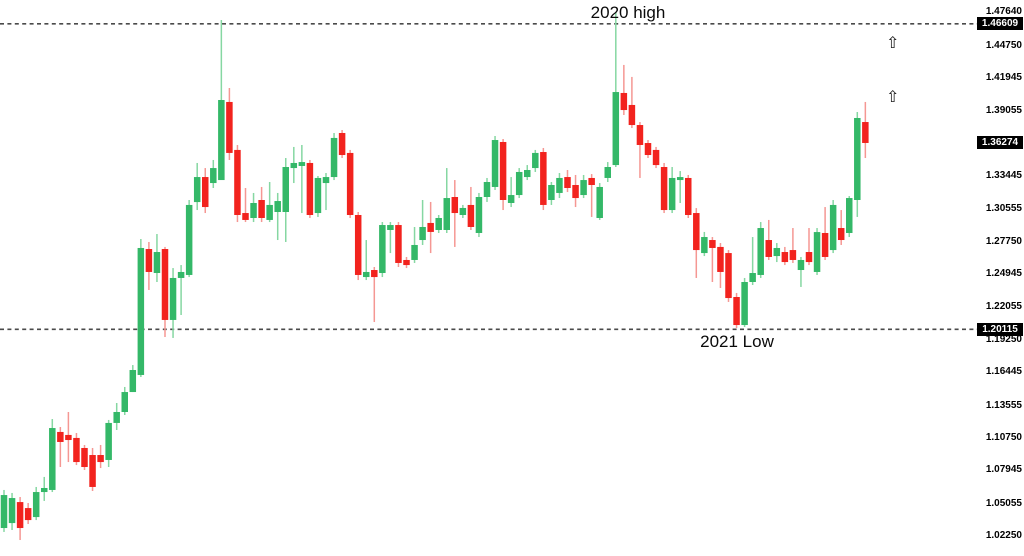 This screenshot has height=556, width=1024. I want to click on y-axis-tick-label: 1.33445, so click(1003, 176).